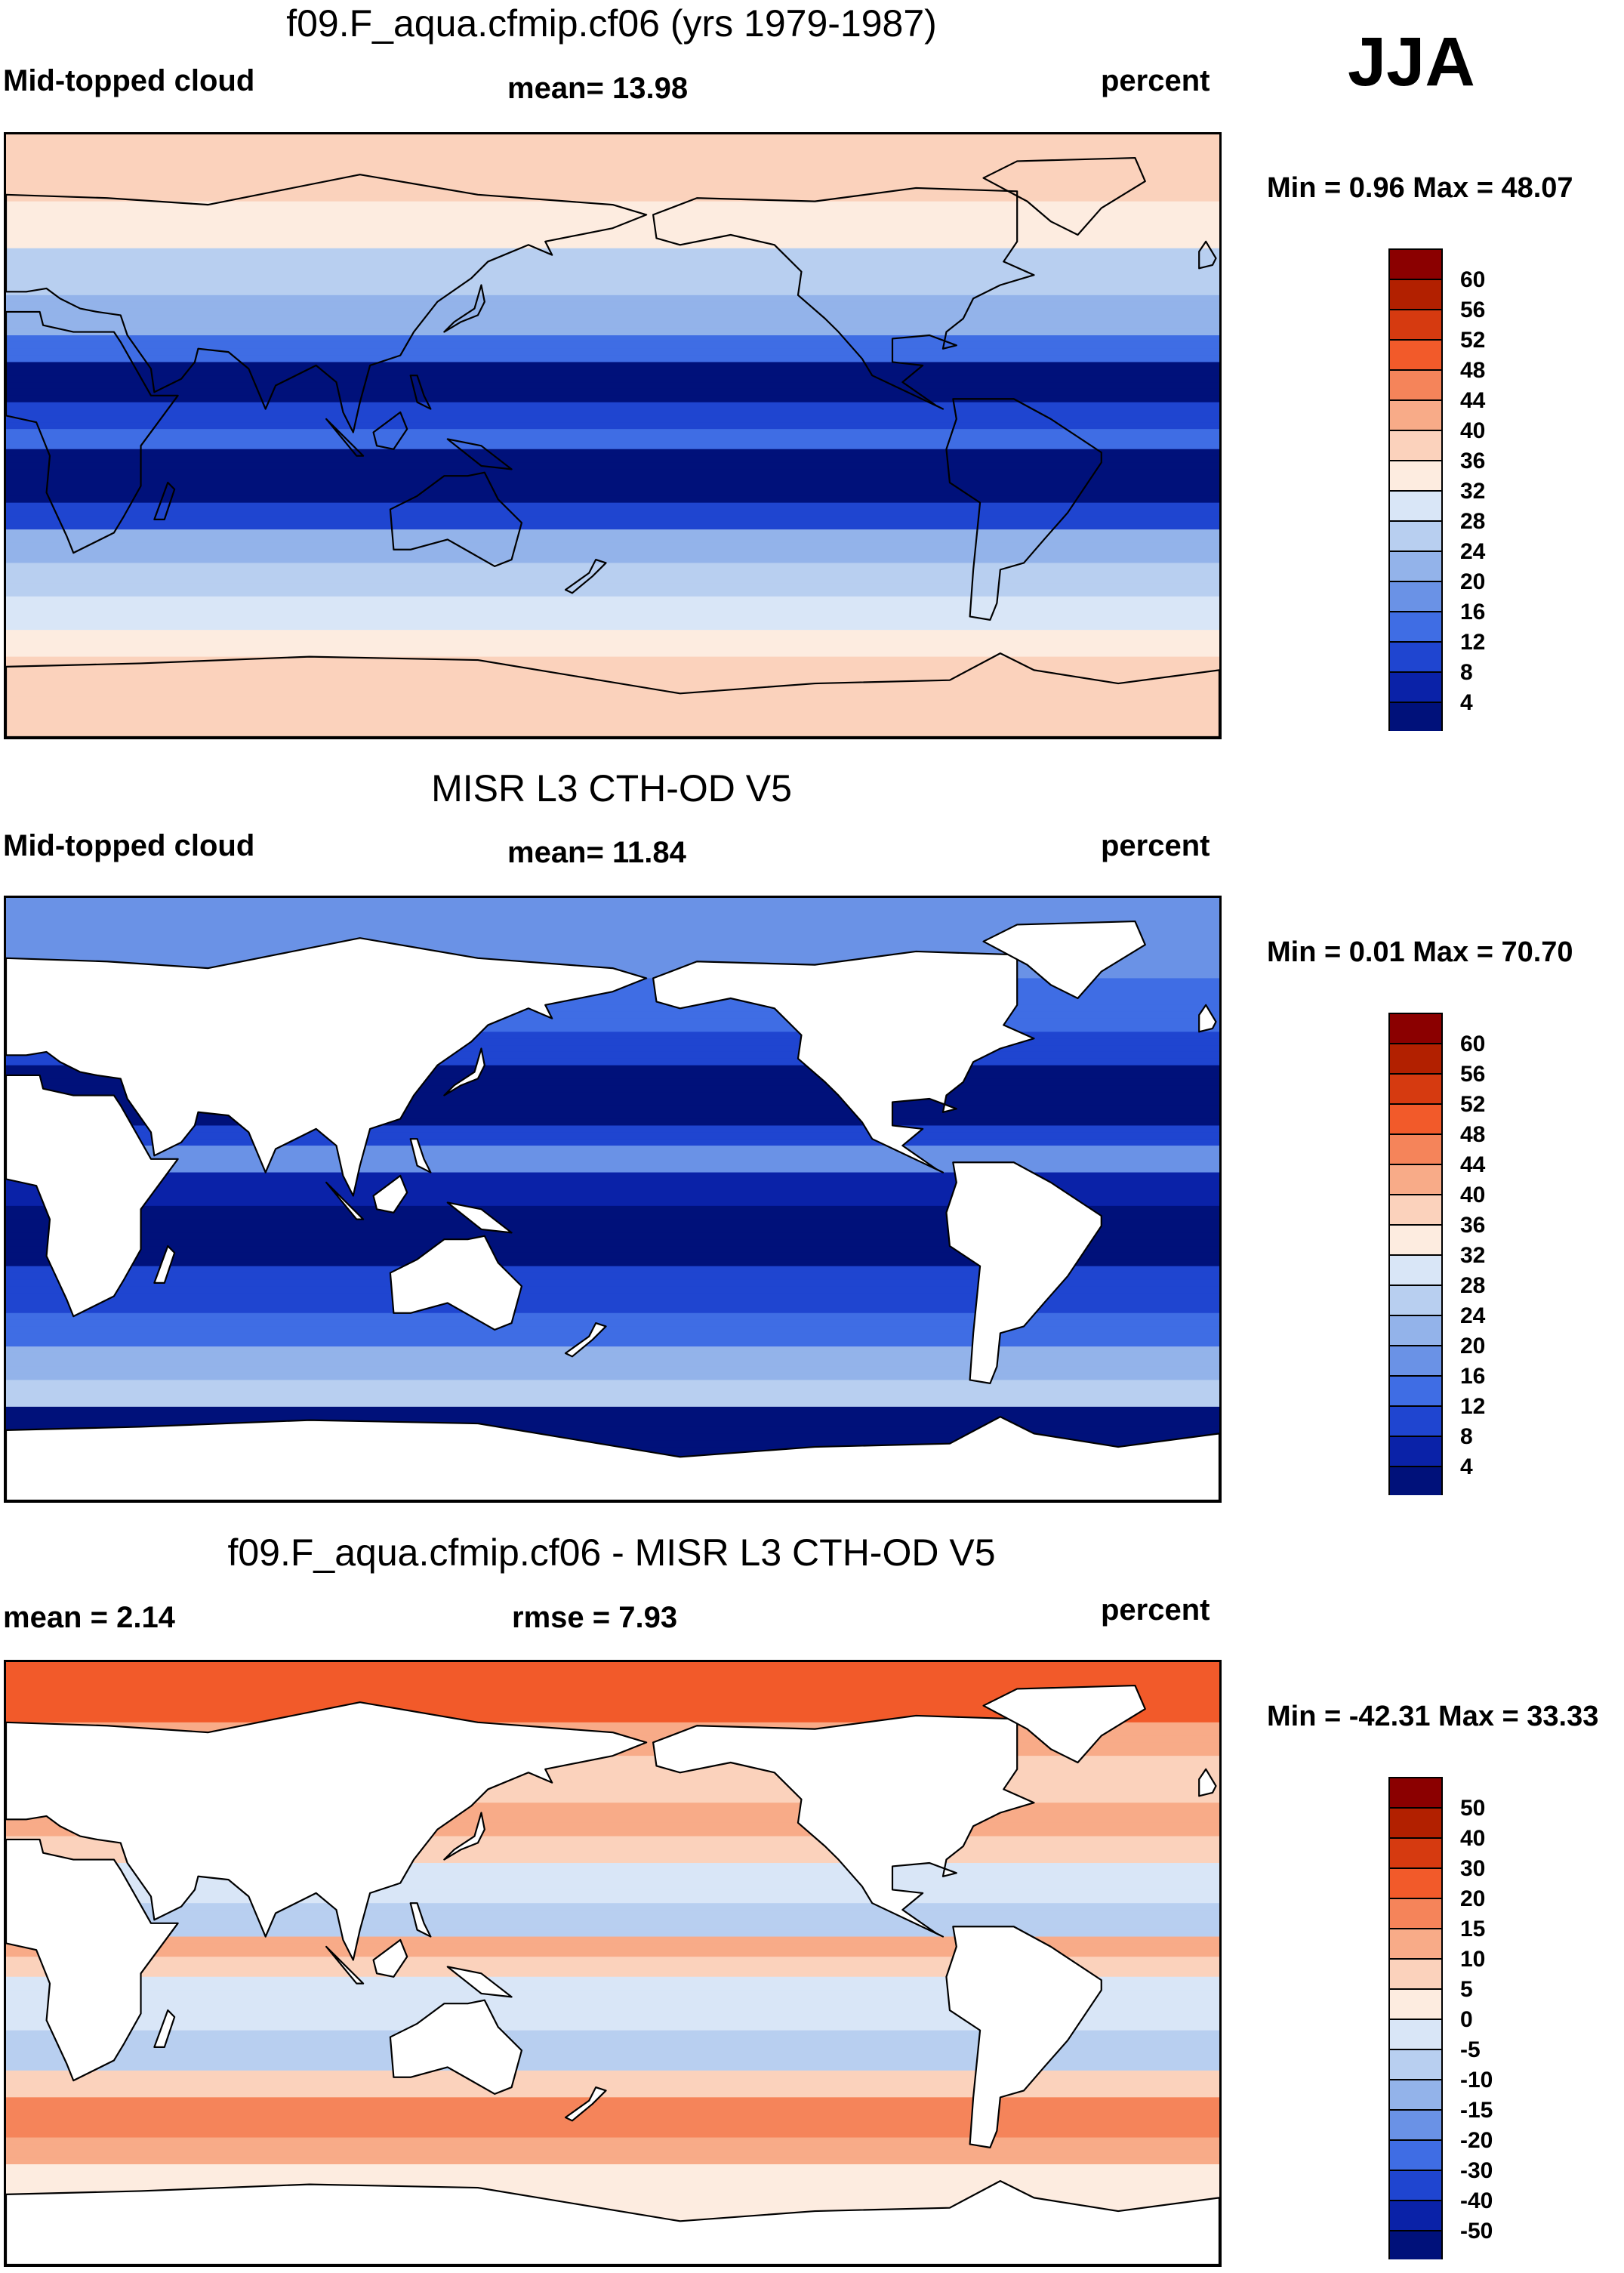  Describe the element at coordinates (1473, 1285) in the screenshot. I see `colorbar-tick-label: 28` at that location.